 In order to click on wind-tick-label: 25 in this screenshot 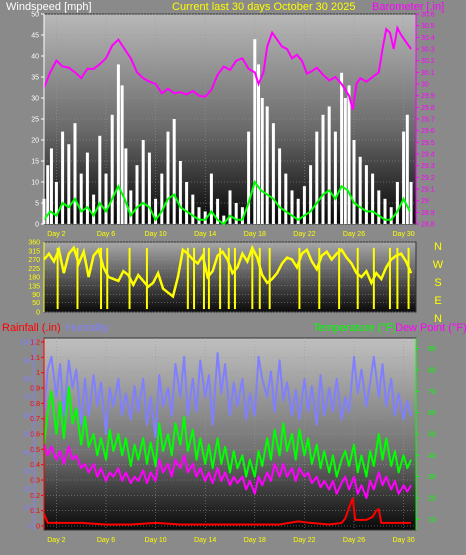, I will do `click(35, 120)`.